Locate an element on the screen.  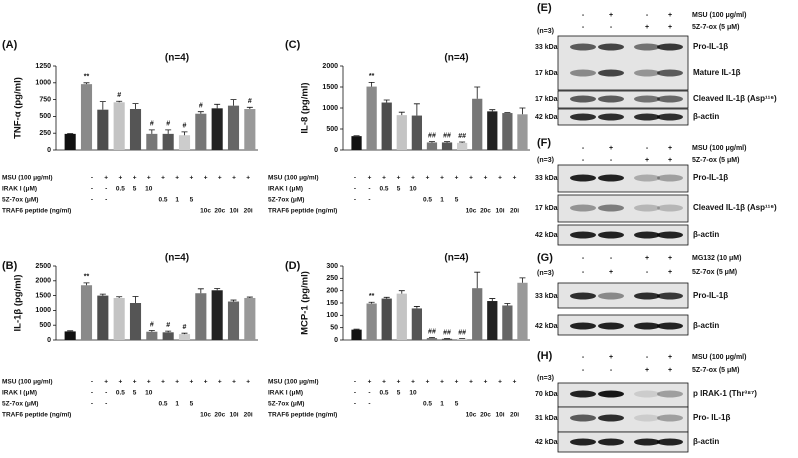
condition-label: TRAF6 peptide (ng/ml) is located at coordinates (302, 211).